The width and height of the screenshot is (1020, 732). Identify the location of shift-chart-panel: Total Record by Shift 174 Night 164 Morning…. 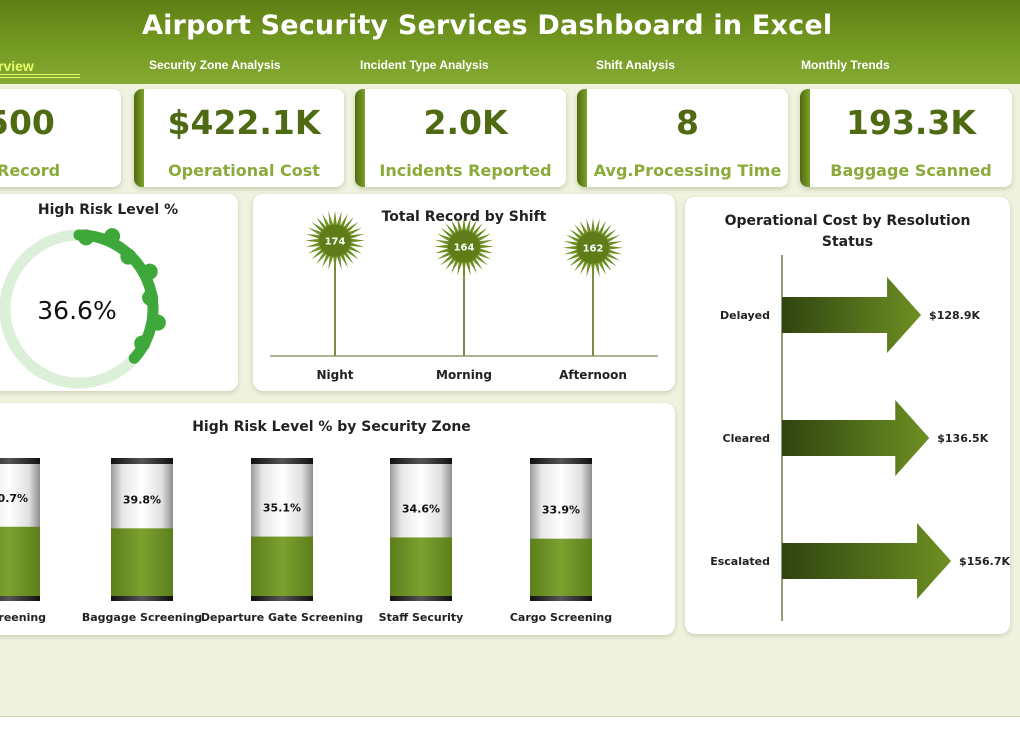
(464, 292).